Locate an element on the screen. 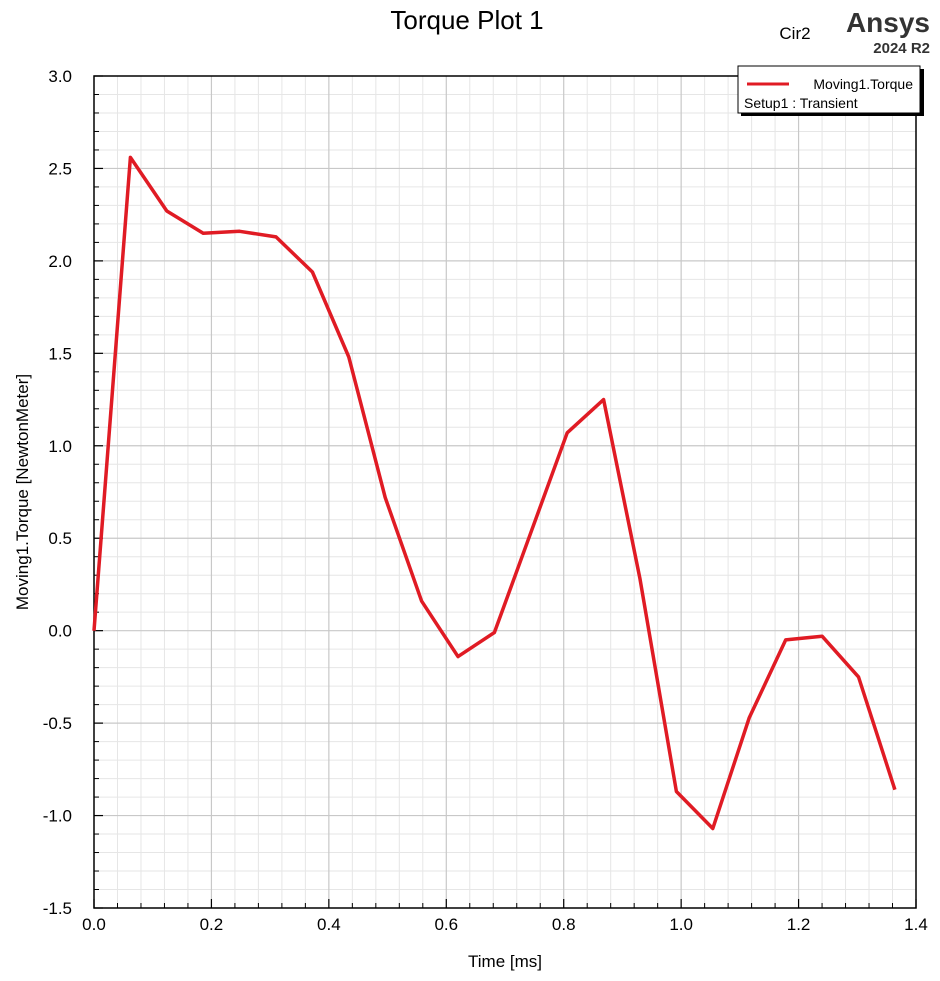  y-tick-label: 1.0 is located at coordinates (60, 446).